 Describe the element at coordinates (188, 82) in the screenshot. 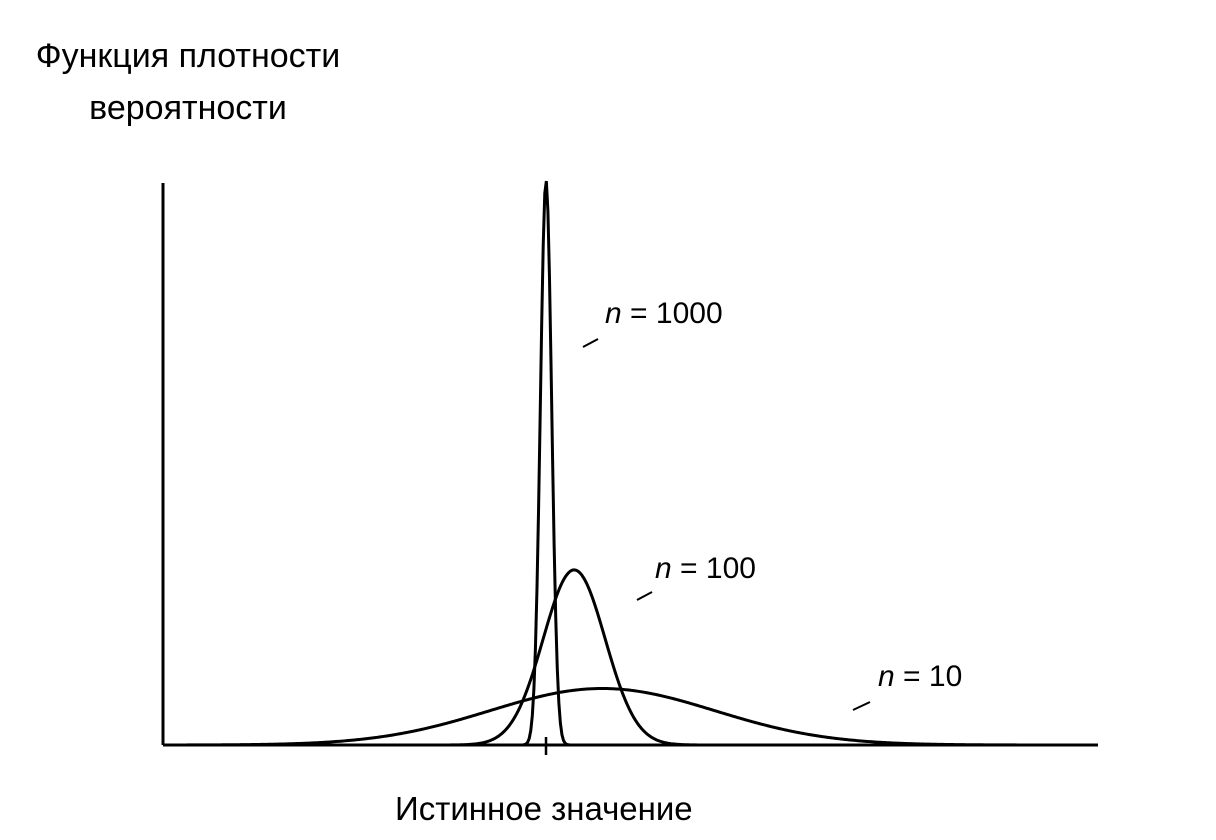

I see `y-axis-label: Функция плотности вероятности` at that location.